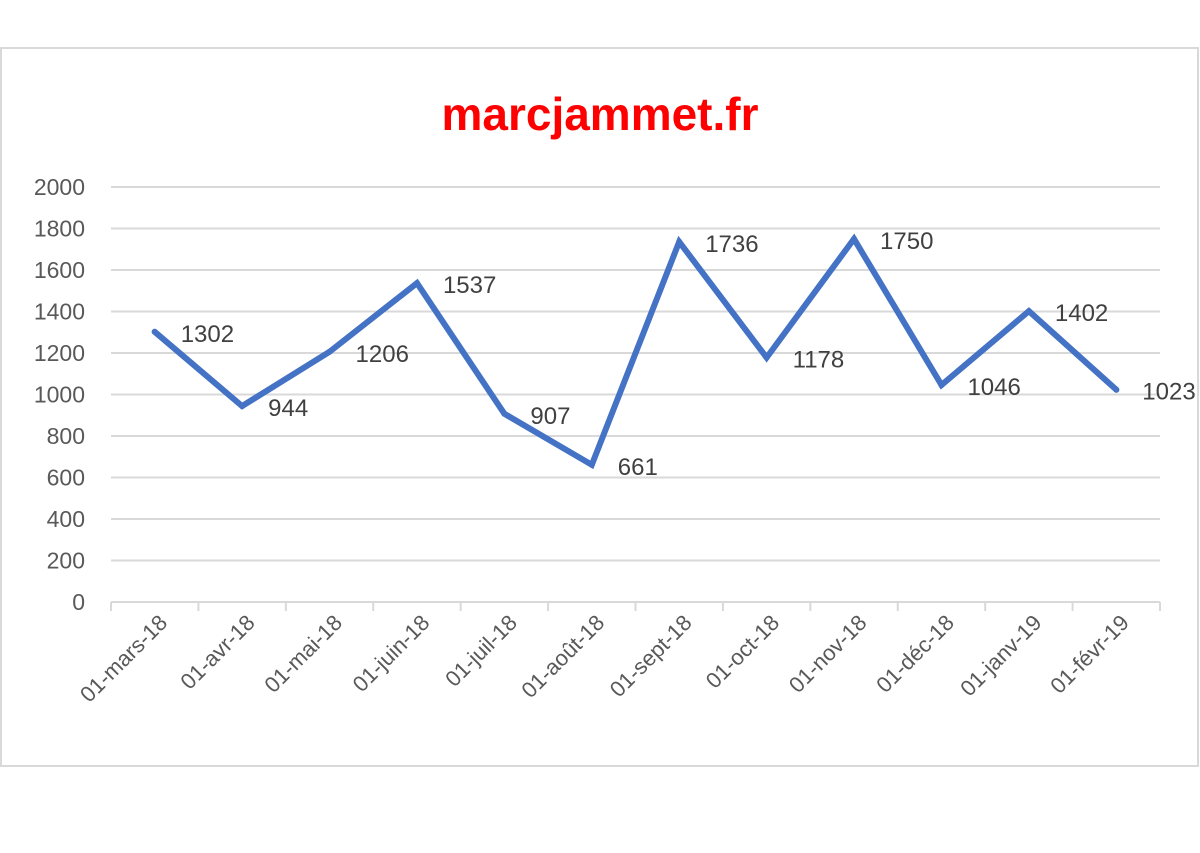 The height and width of the screenshot is (853, 1200). I want to click on y-tick-label: 0, so click(78, 602).